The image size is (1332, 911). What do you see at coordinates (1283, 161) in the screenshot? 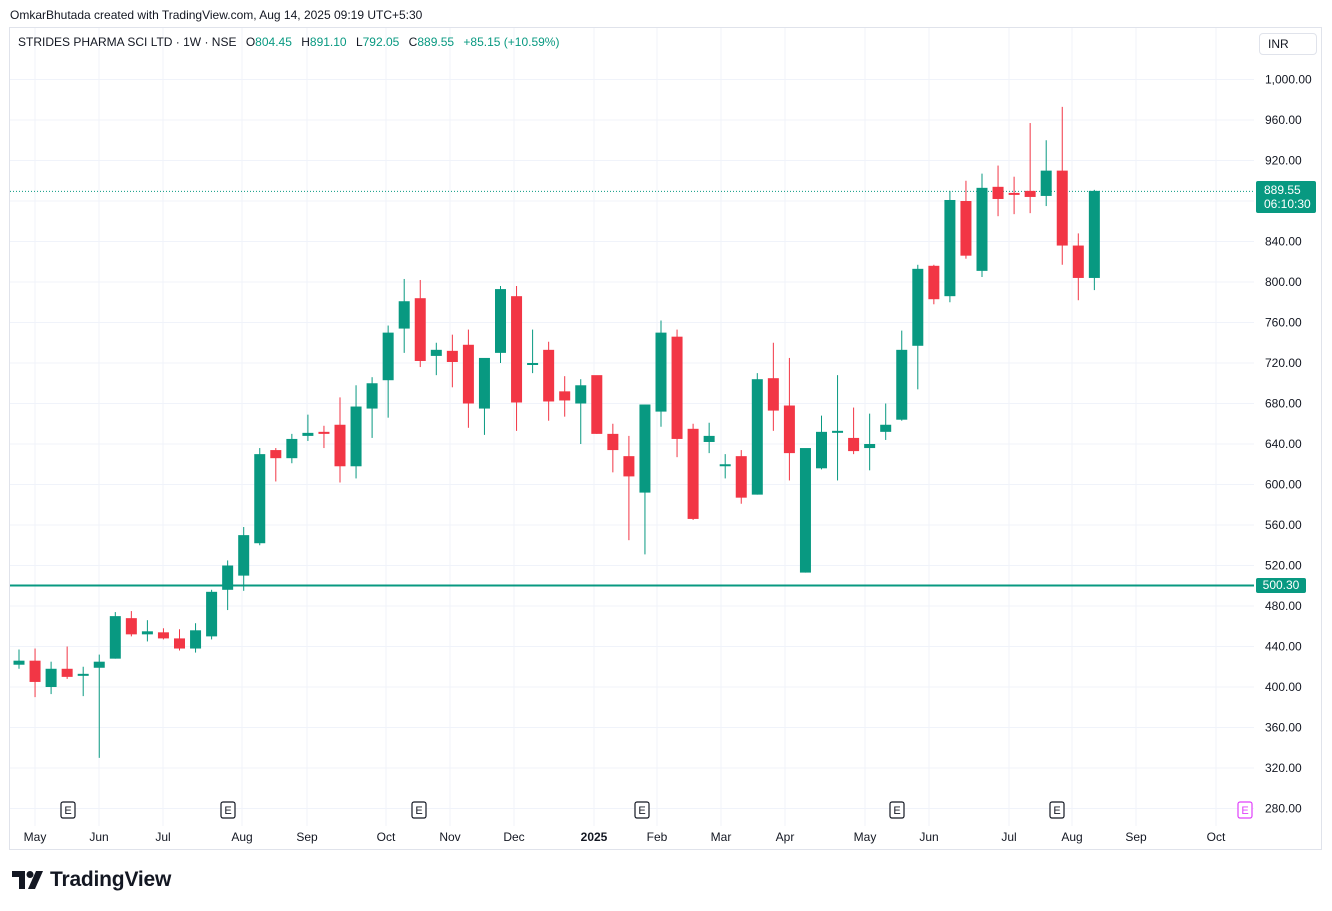
I see `price-tick-label: 920.00` at bounding box center [1283, 161].